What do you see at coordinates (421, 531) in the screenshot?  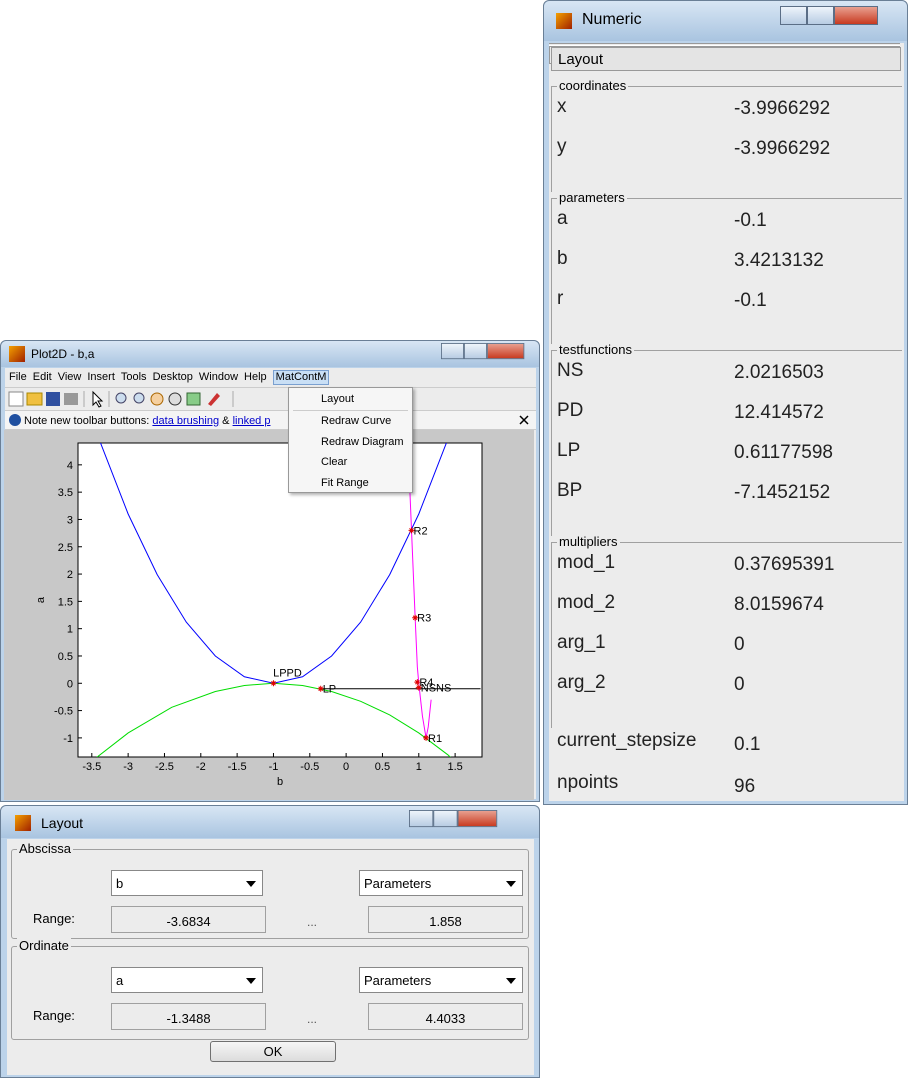 I see `point-label: R2` at bounding box center [421, 531].